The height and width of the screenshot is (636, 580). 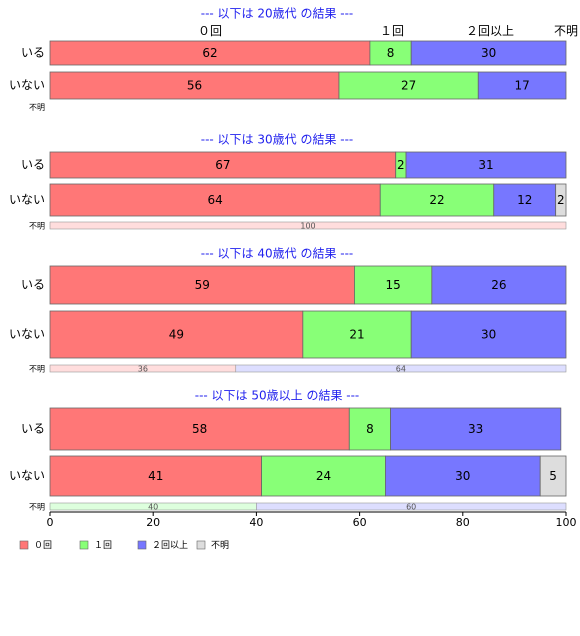 I want to click on data-label: 27, so click(x=408, y=86).